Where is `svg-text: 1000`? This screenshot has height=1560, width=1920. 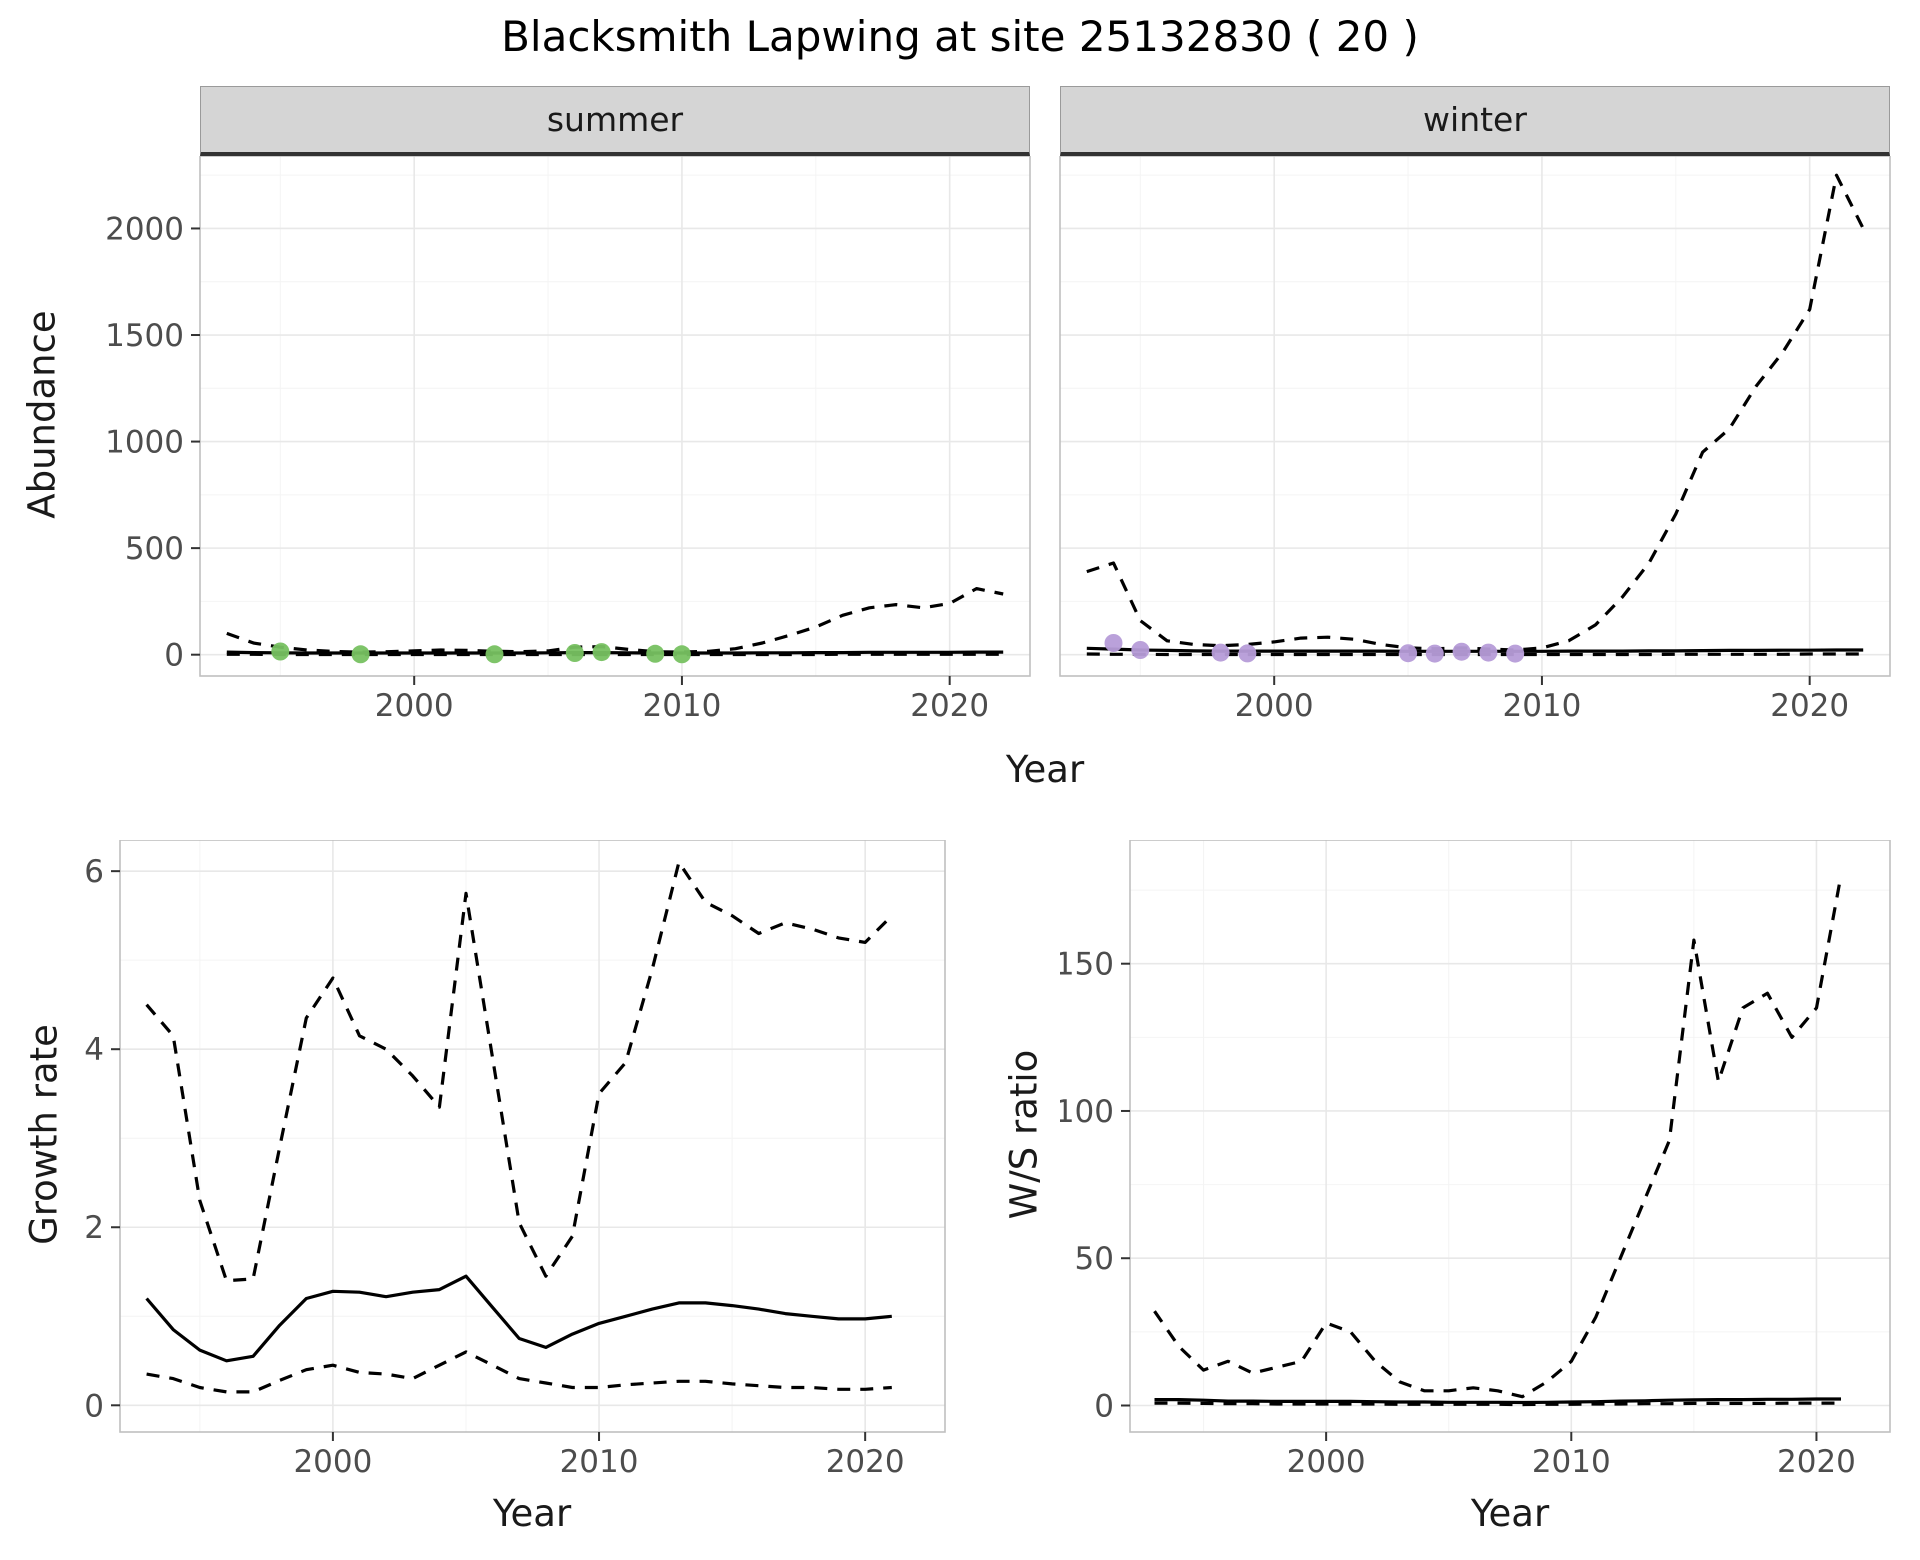 svg-text: 1000 is located at coordinates (144, 443).